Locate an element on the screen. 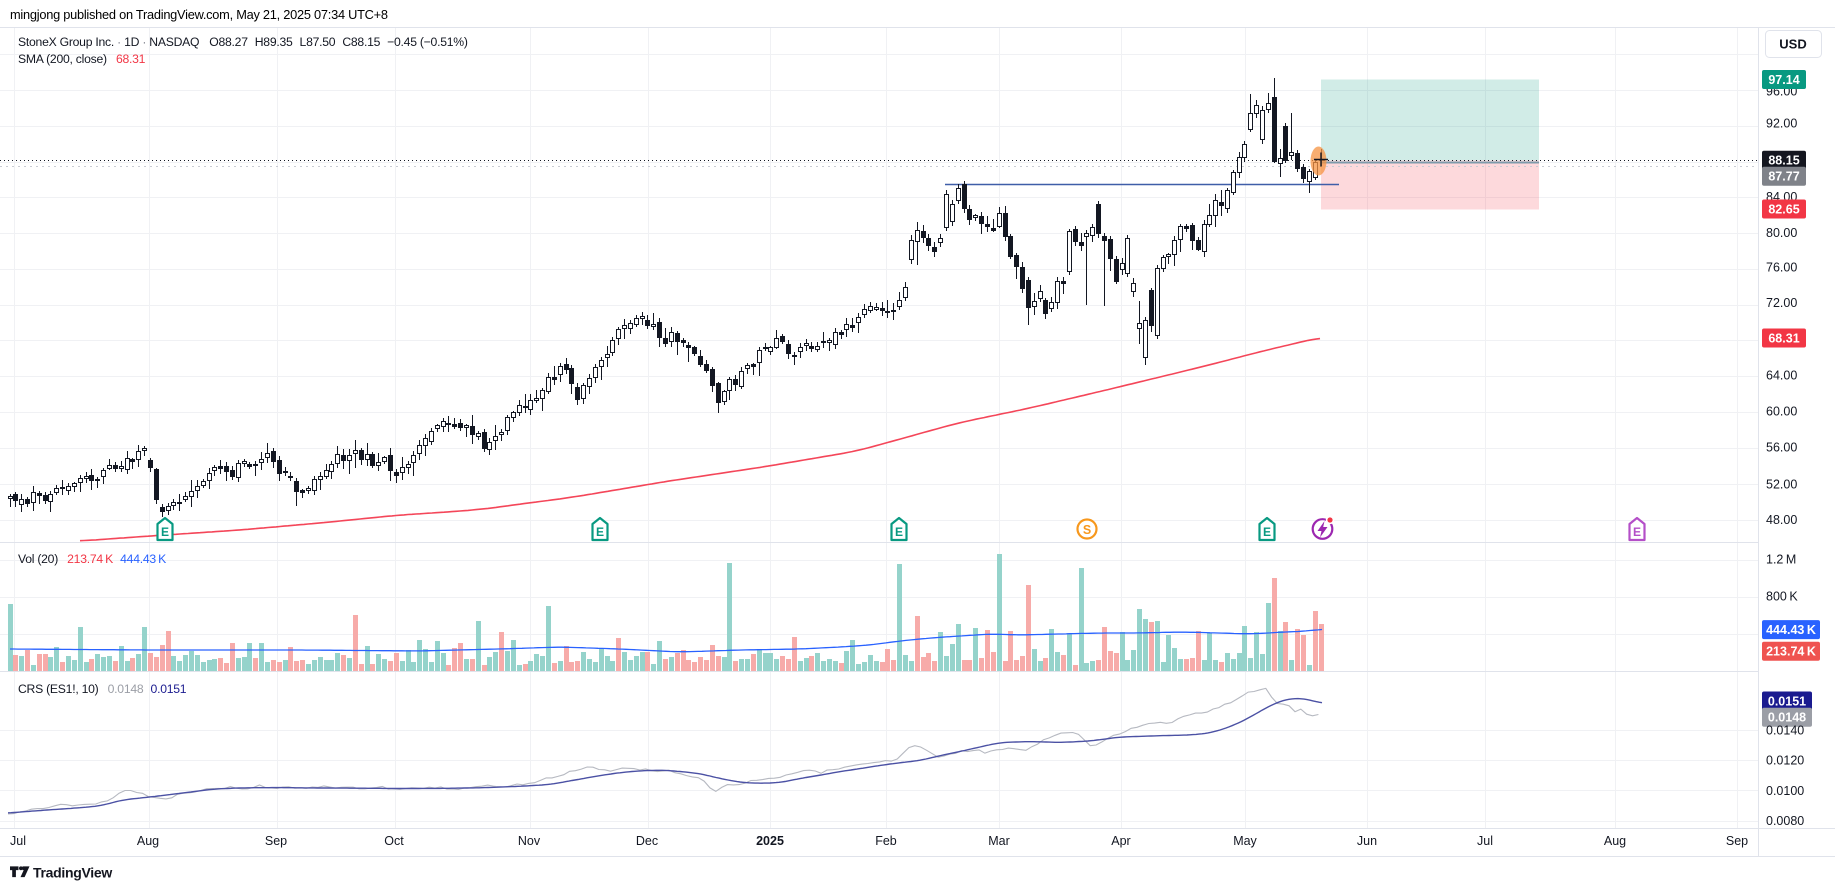 The width and height of the screenshot is (1835, 890). svg-text: 60.00 is located at coordinates (1781, 411).